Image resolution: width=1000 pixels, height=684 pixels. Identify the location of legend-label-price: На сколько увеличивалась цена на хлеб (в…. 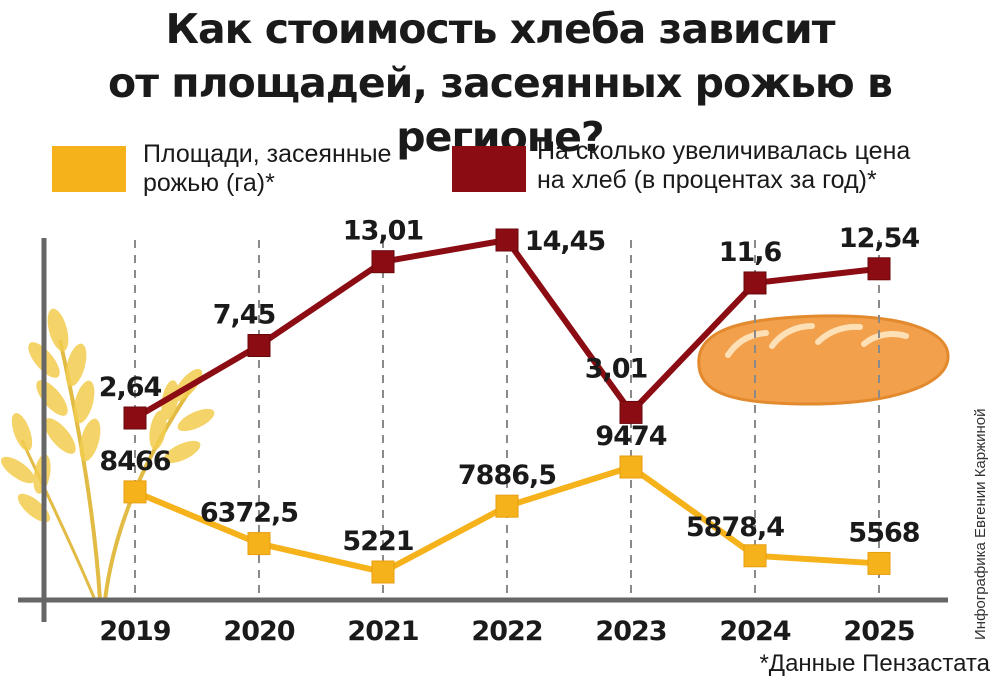
(723, 166).